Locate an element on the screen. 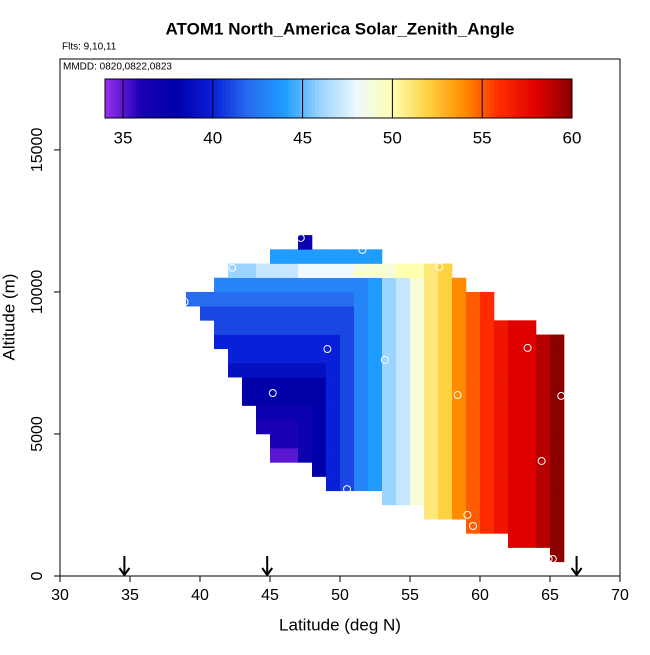 This screenshot has height=655, width=650. colorbar-tick-label: 60 is located at coordinates (572, 137).